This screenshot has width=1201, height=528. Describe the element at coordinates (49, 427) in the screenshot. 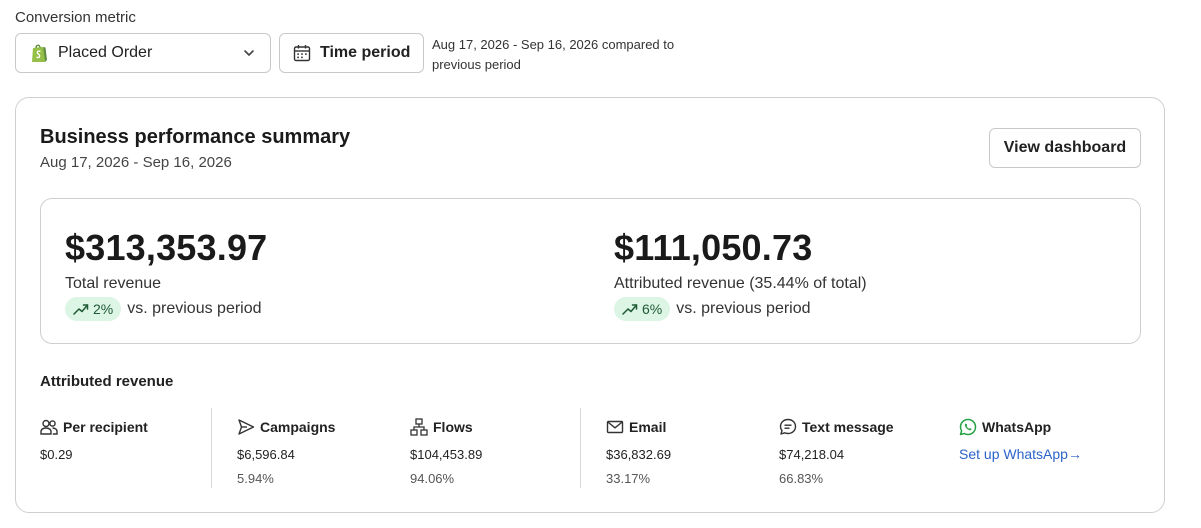

I see `people-icon` at that location.